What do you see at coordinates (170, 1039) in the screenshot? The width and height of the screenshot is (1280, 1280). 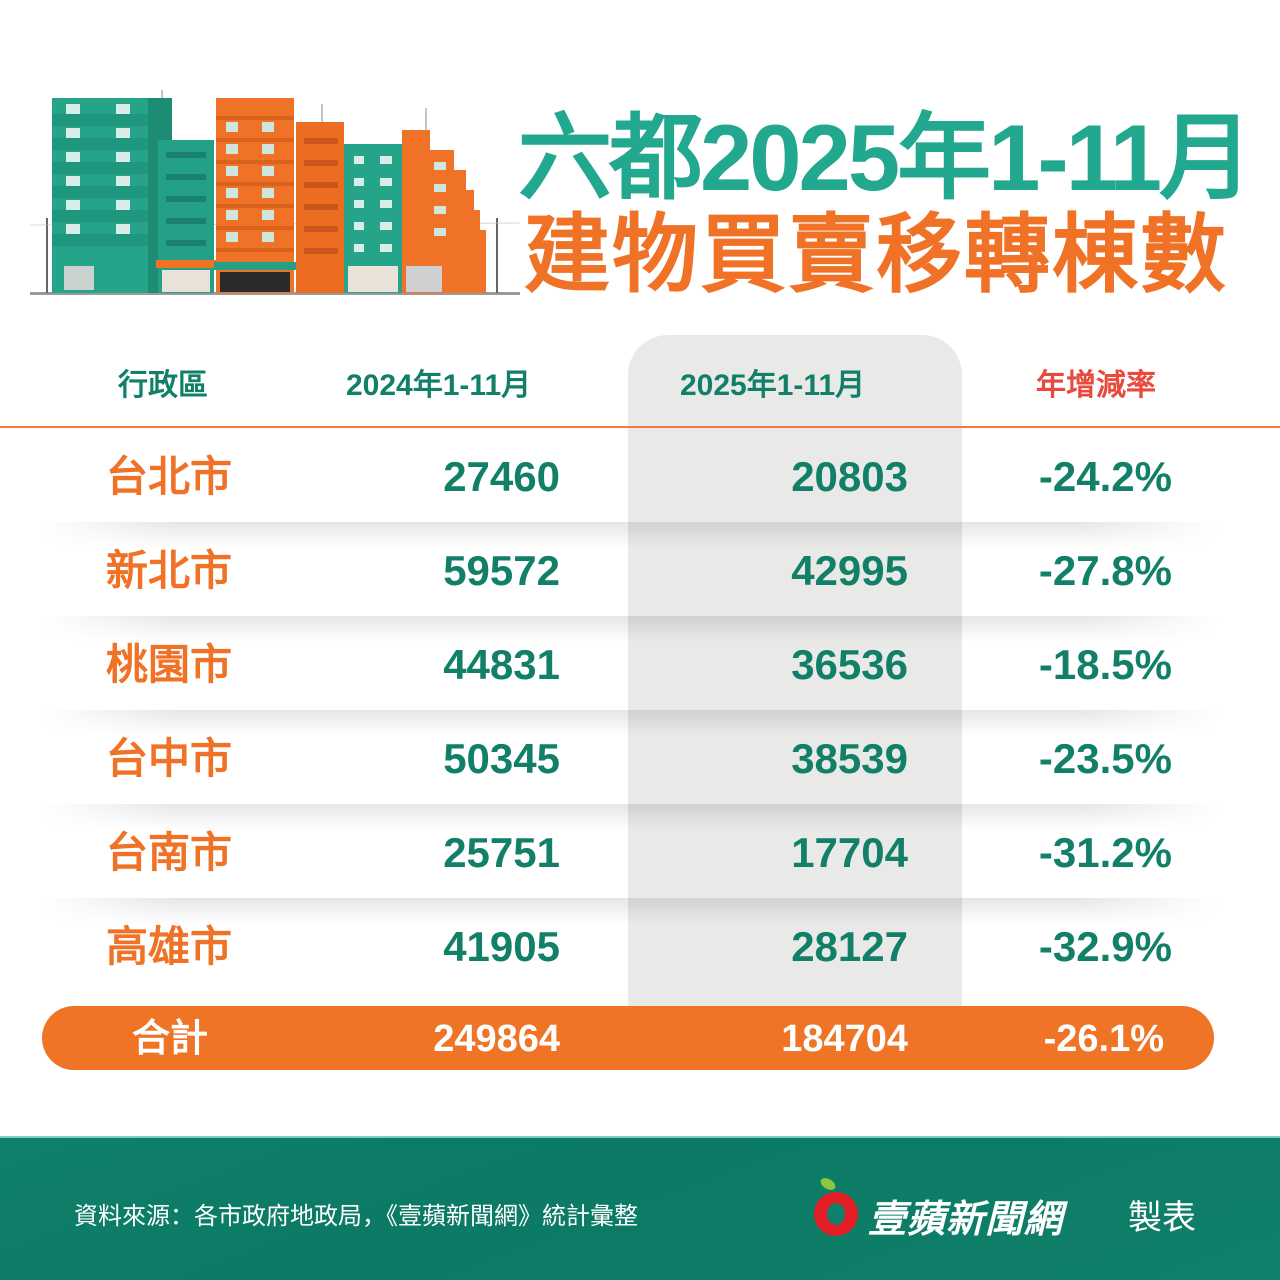 I see `total-label: 合計` at bounding box center [170, 1039].